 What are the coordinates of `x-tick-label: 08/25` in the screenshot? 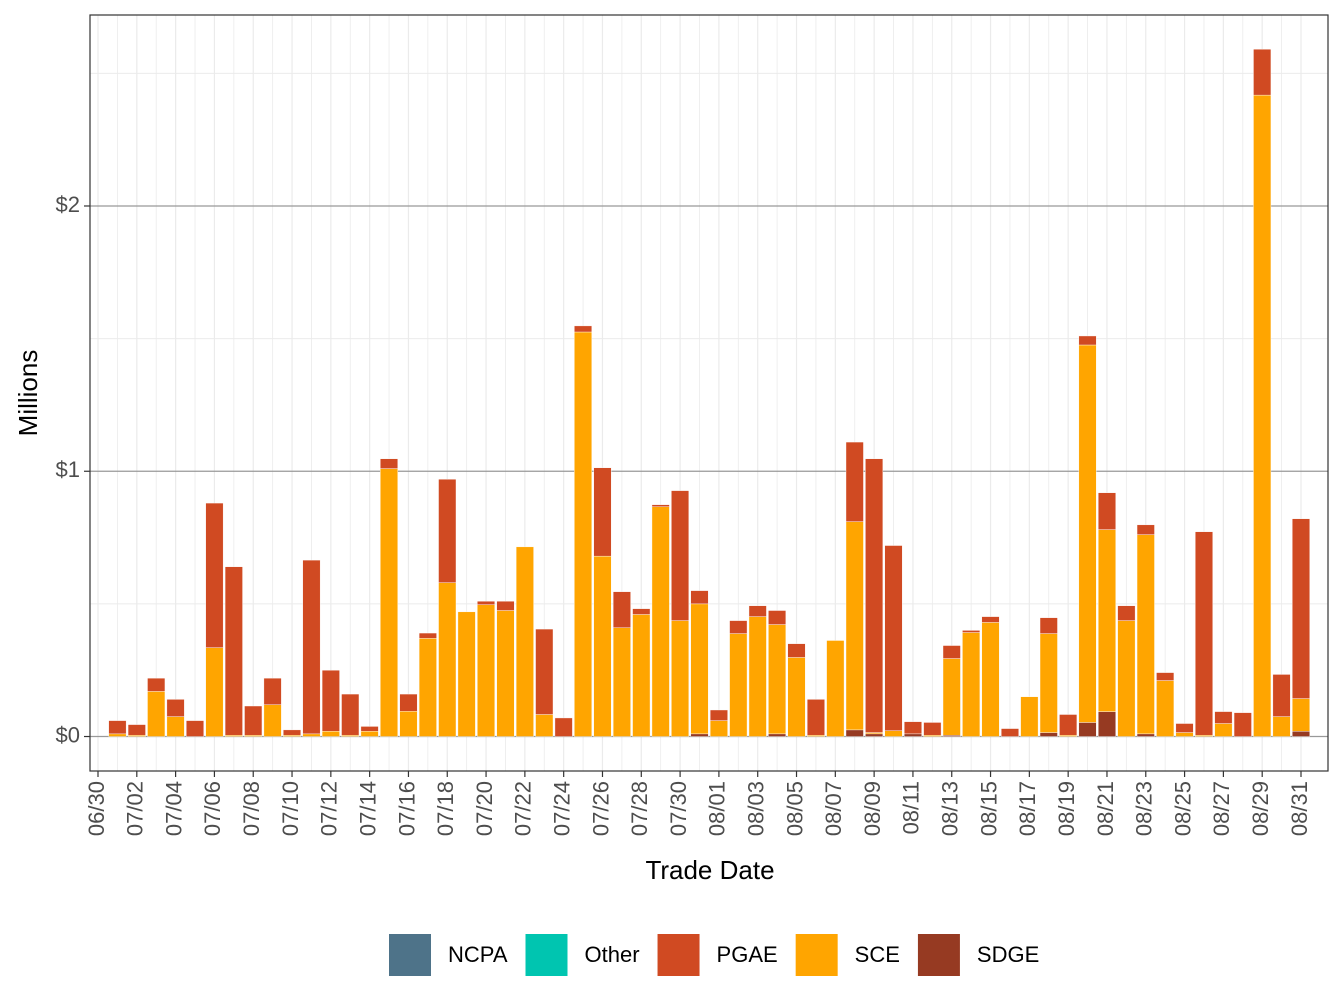 It's located at (1182, 808).